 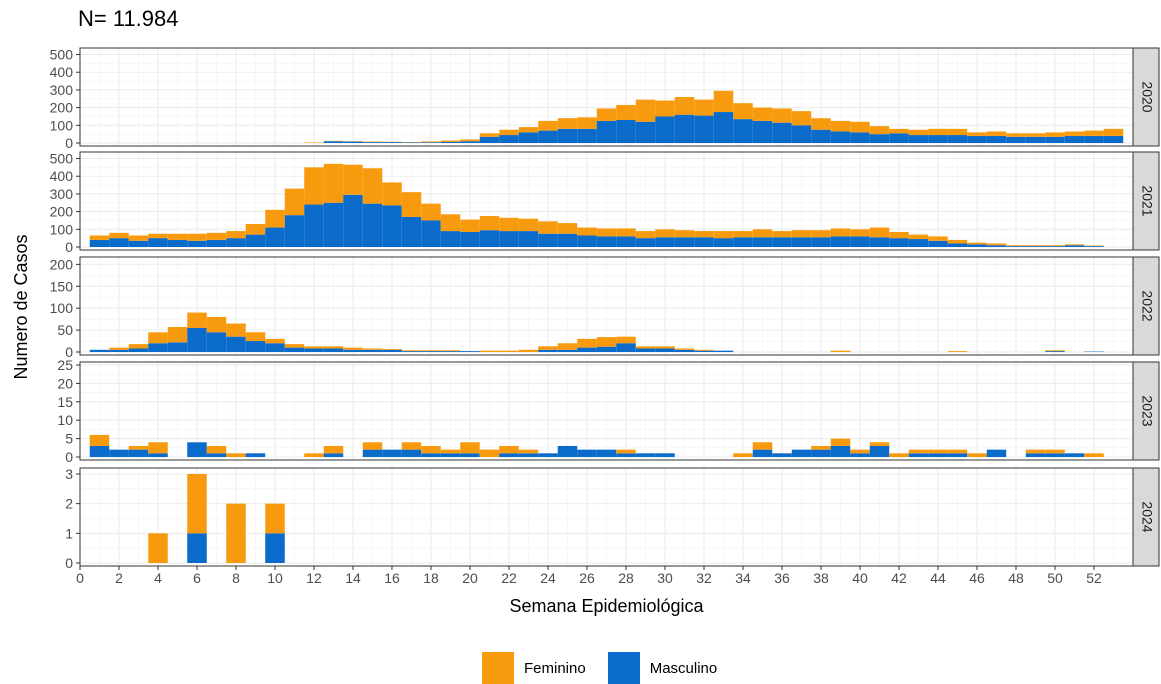 What do you see at coordinates (139, 448) in the screenshot?
I see `bar-feminino-2023-w3` at bounding box center [139, 448].